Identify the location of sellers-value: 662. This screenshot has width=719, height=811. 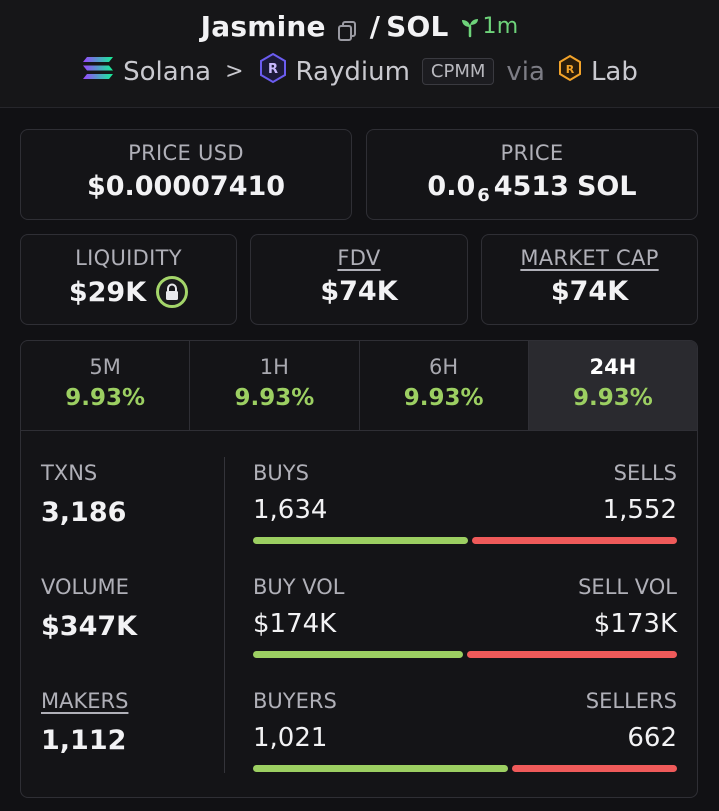
(652, 738).